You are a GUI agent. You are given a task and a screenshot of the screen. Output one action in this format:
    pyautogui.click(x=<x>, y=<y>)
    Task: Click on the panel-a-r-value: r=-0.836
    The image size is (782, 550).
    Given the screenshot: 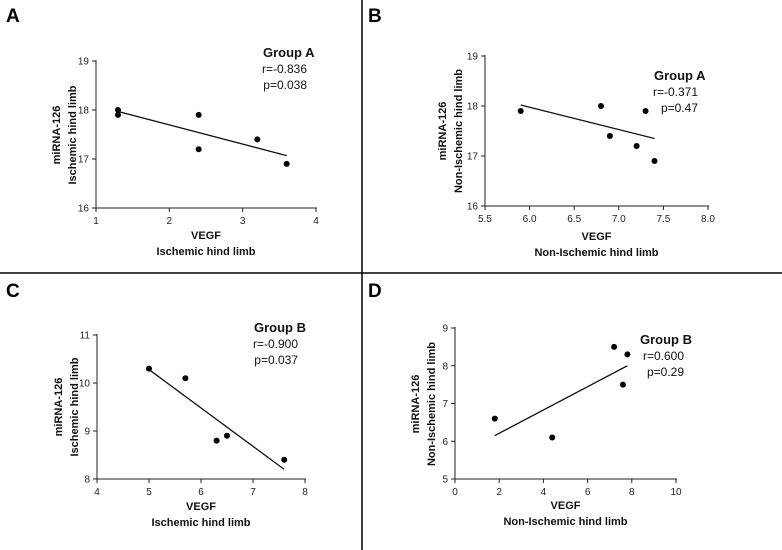 What is the action you would take?
    pyautogui.click(x=284, y=69)
    